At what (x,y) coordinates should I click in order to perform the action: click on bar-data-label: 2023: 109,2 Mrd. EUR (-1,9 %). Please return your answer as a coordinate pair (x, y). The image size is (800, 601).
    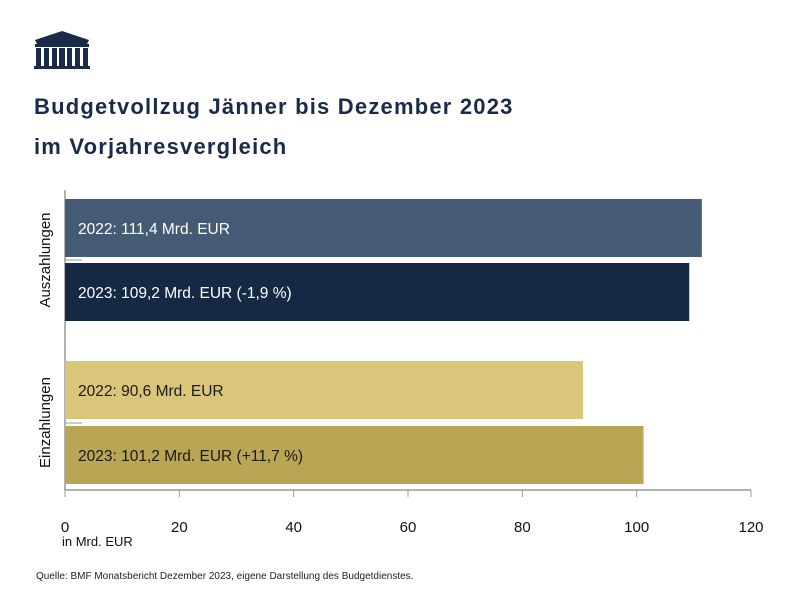
    Looking at the image, I should click on (185, 293).